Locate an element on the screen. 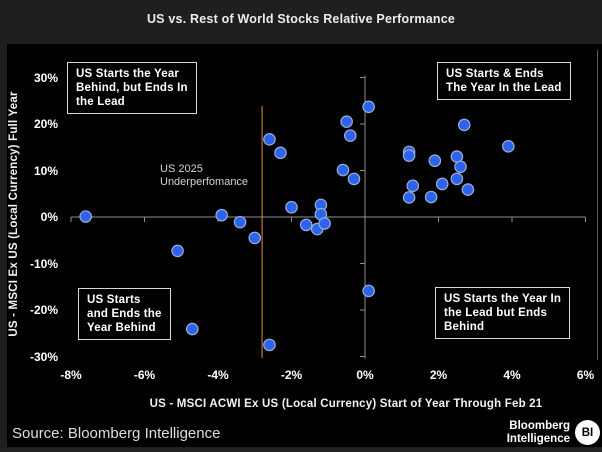 The image size is (602, 452). quadrant-box-top-right: US Starts & Ends The Year In the Lead is located at coordinates (504, 81).